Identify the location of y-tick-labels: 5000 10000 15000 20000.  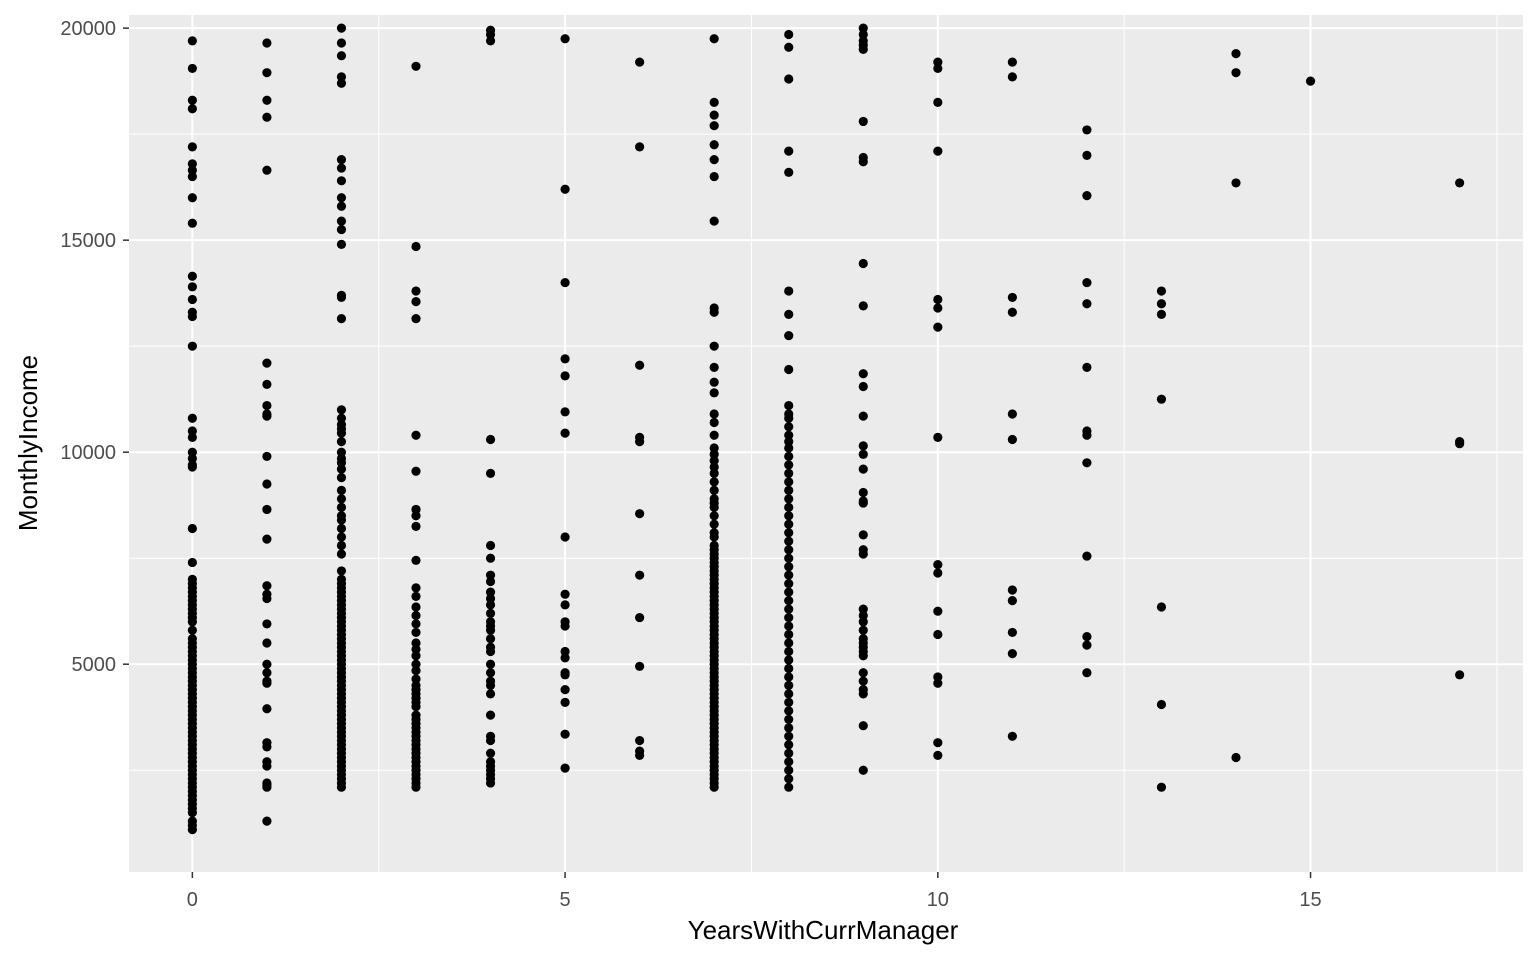
(88, 347).